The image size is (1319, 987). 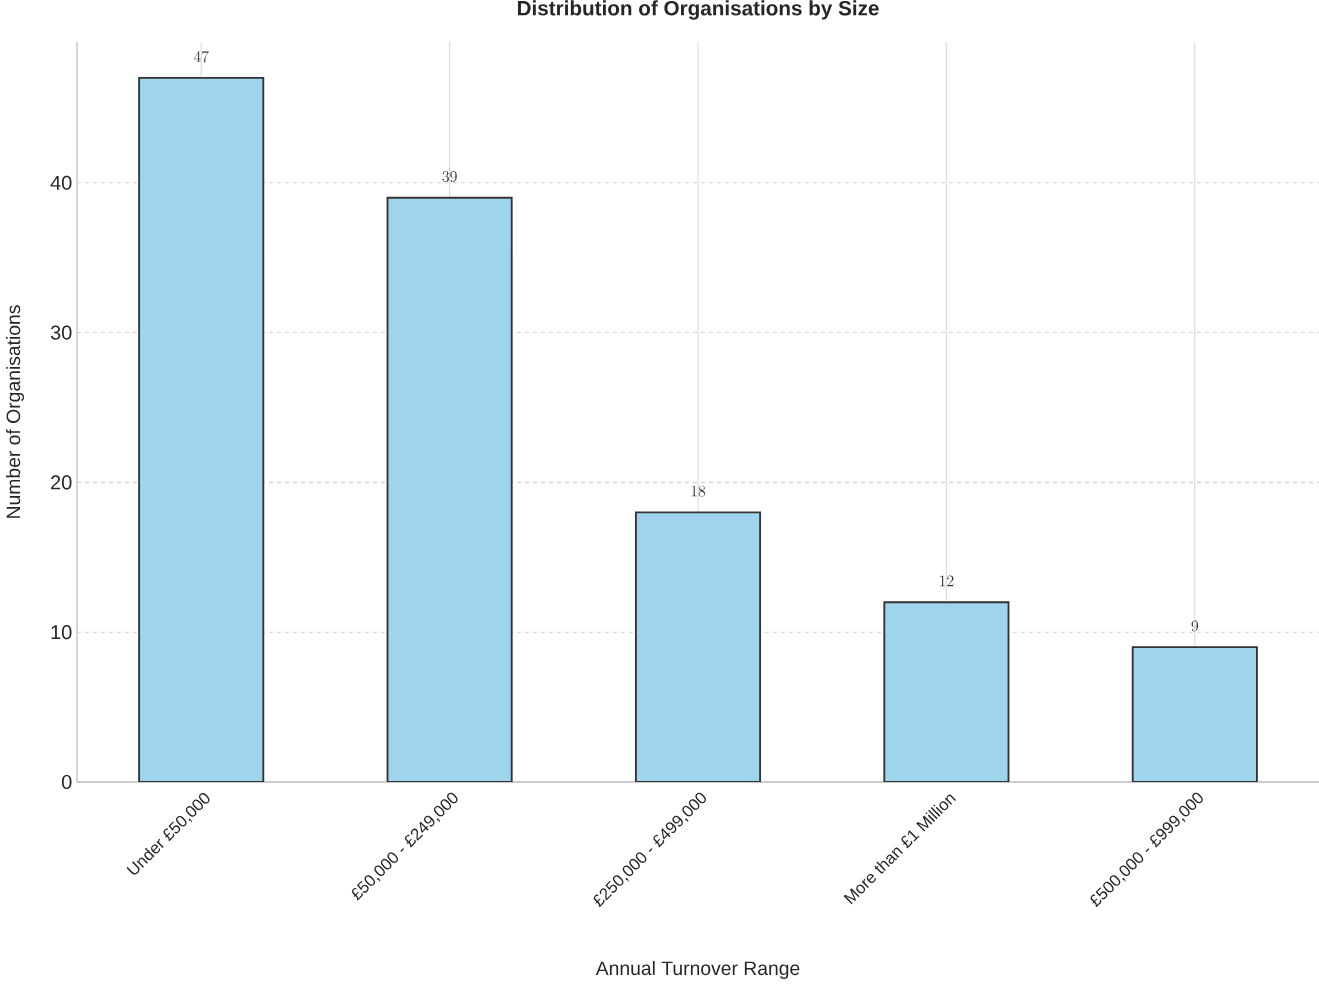 I want to click on data-label: 39, so click(x=449, y=177).